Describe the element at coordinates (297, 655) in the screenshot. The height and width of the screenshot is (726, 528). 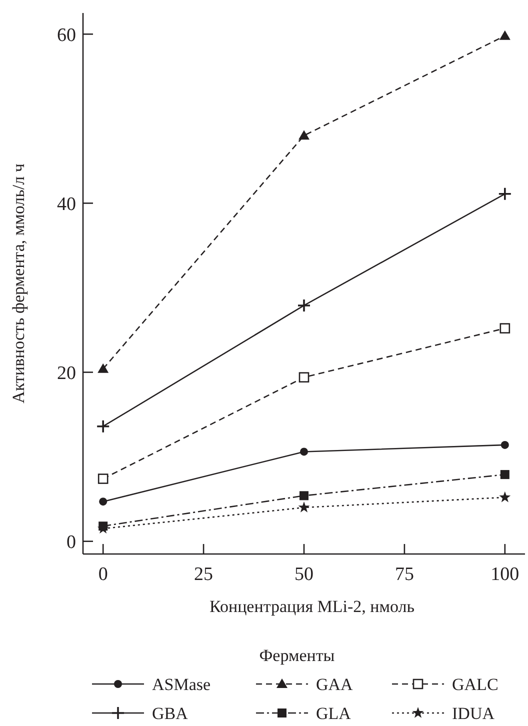
I see `legend-title: Ферменты` at that location.